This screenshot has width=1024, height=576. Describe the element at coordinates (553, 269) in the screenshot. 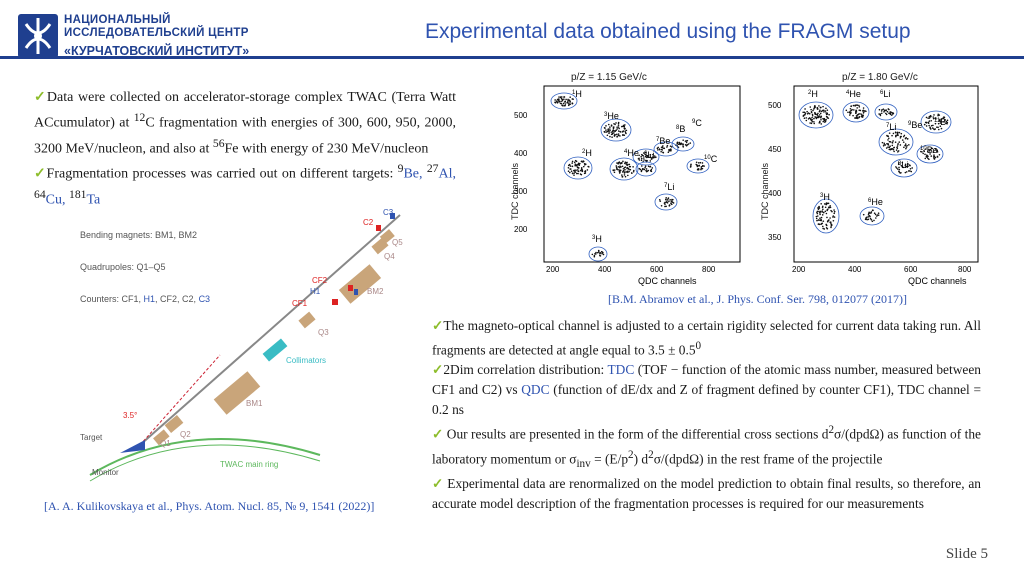

I see `plot-left-xtick-200: 200` at that location.